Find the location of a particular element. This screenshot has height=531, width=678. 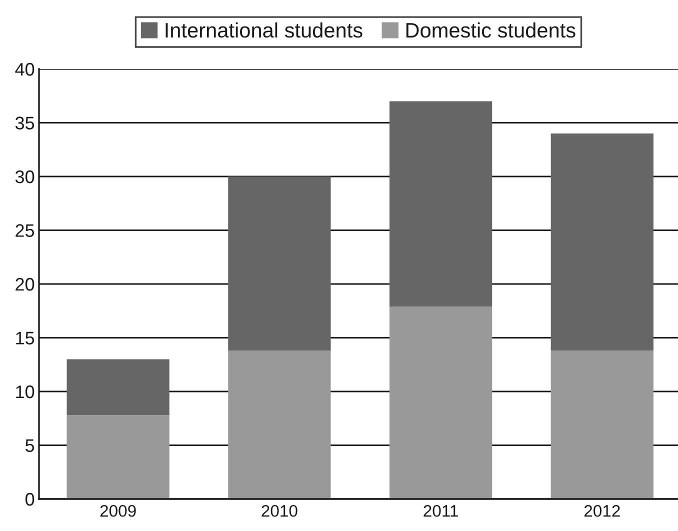

y-tick-label: 0 is located at coordinates (30, 499).